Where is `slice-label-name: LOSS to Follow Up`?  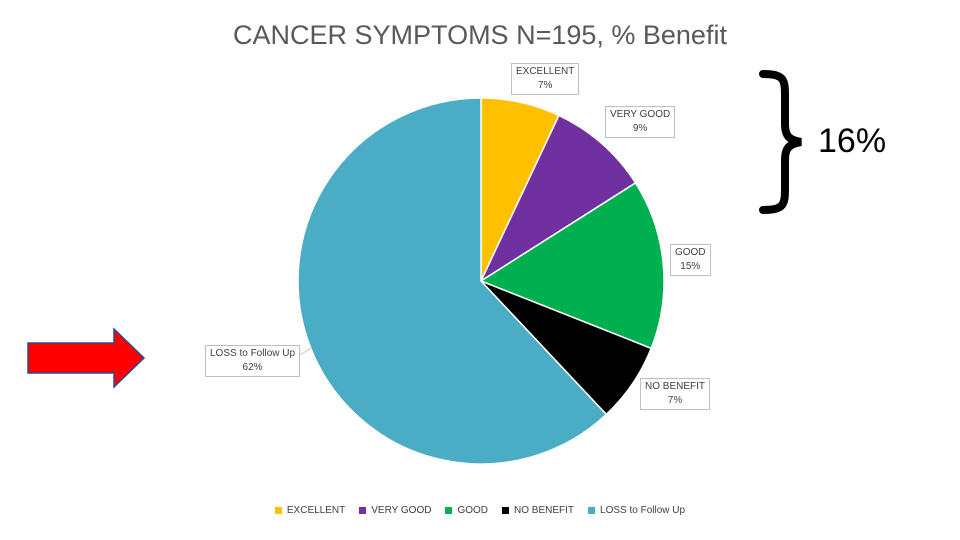
slice-label-name: LOSS to Follow Up is located at coordinates (253, 353).